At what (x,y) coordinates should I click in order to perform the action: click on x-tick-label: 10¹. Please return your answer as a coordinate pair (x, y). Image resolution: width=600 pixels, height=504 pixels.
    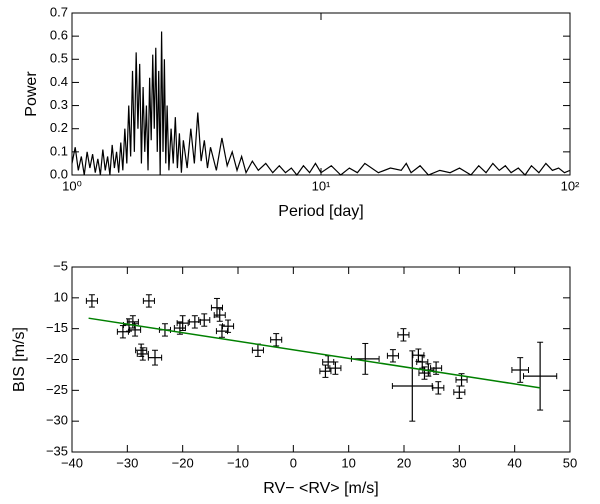
    Looking at the image, I should click on (321, 185).